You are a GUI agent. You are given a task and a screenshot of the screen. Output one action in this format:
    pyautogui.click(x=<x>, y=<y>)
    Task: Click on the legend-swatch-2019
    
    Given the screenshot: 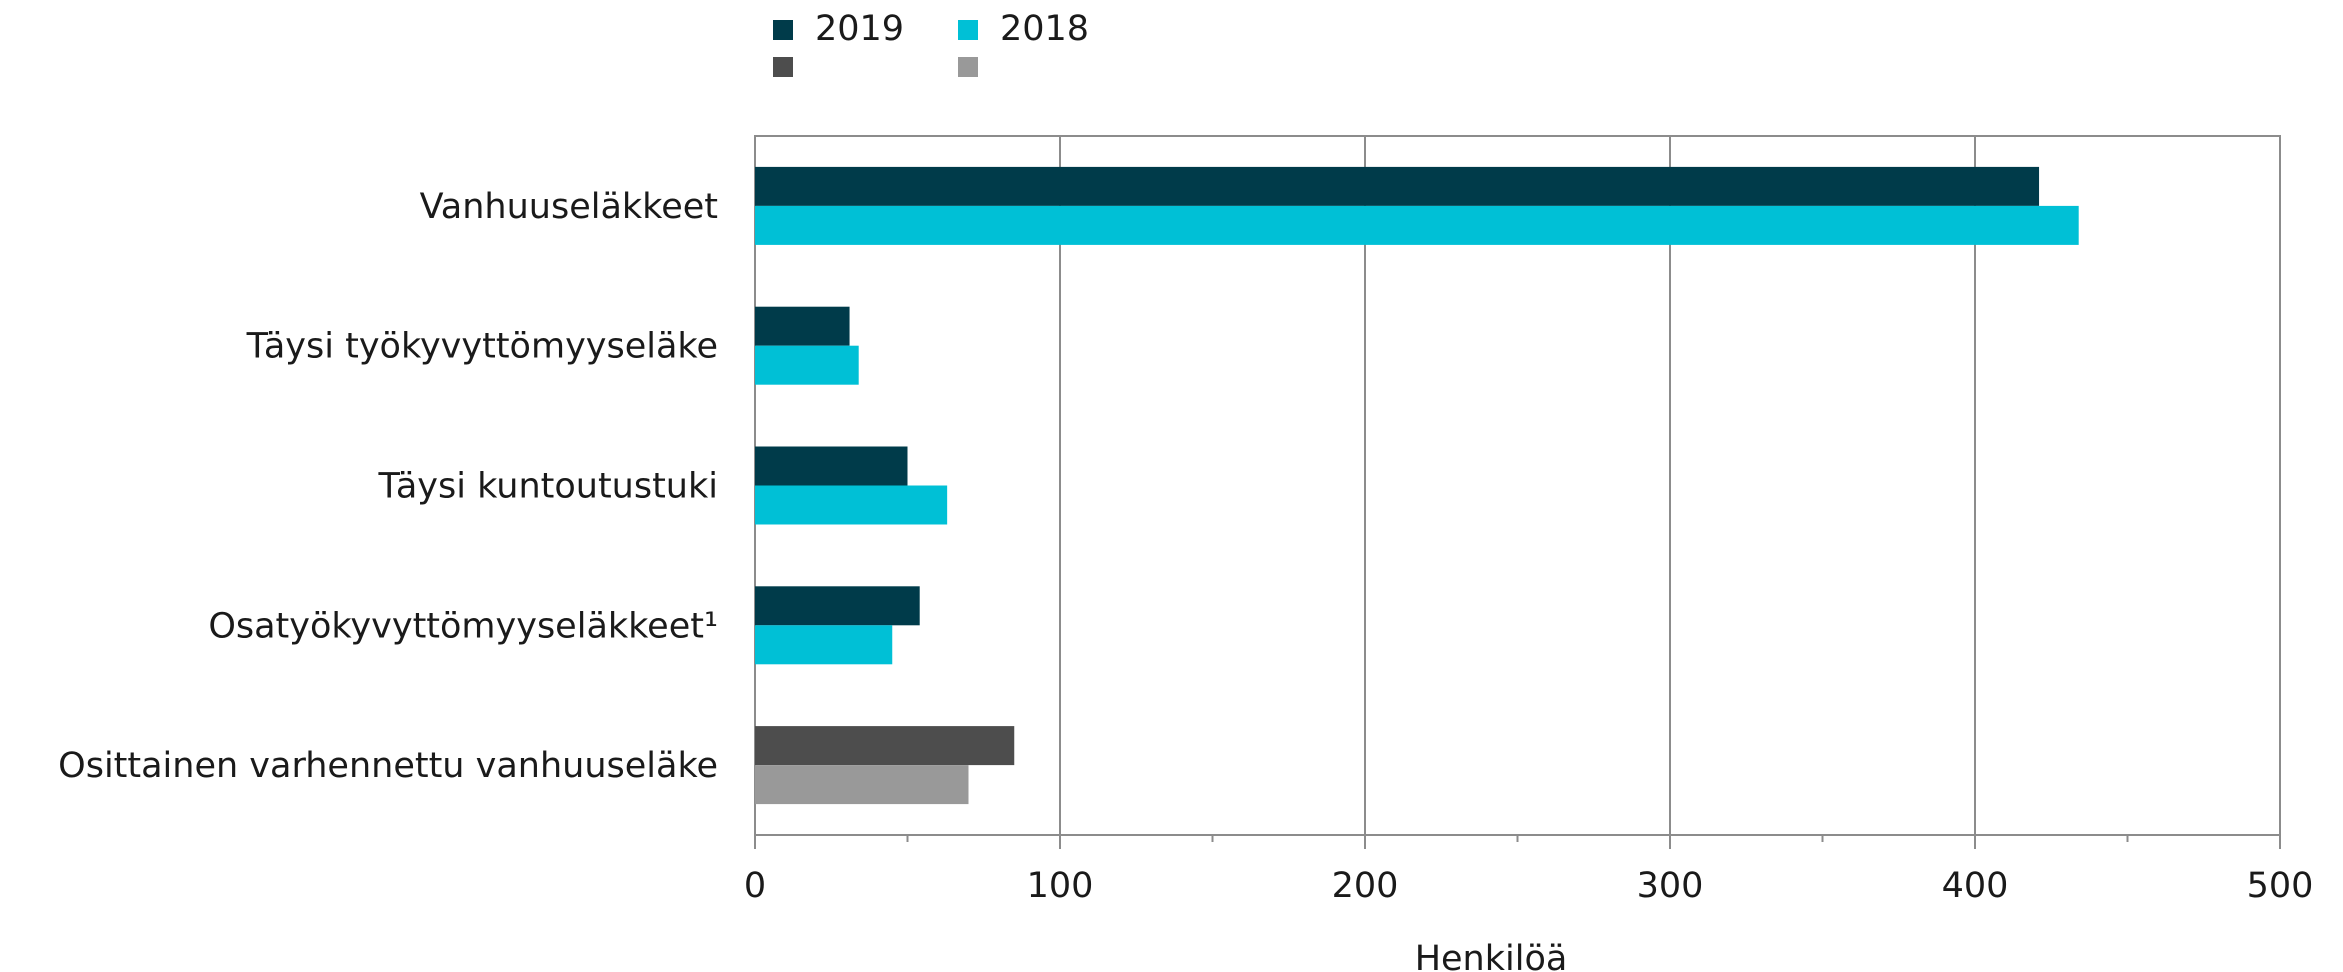 What is the action you would take?
    pyautogui.click(x=783, y=29)
    